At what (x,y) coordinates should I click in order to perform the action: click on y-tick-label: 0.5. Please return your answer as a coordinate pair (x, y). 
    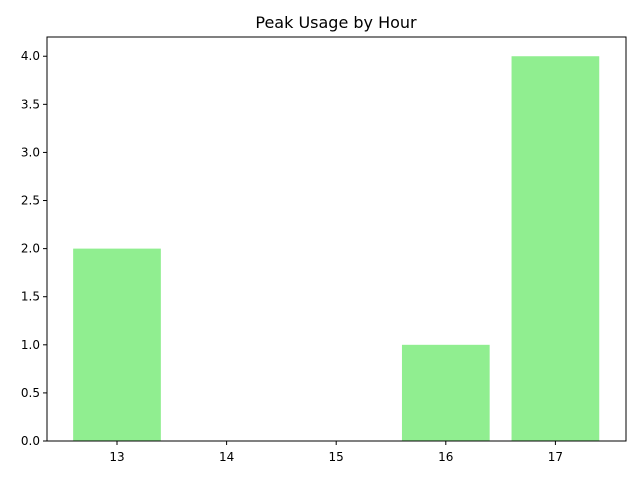
    Looking at the image, I should click on (30, 393).